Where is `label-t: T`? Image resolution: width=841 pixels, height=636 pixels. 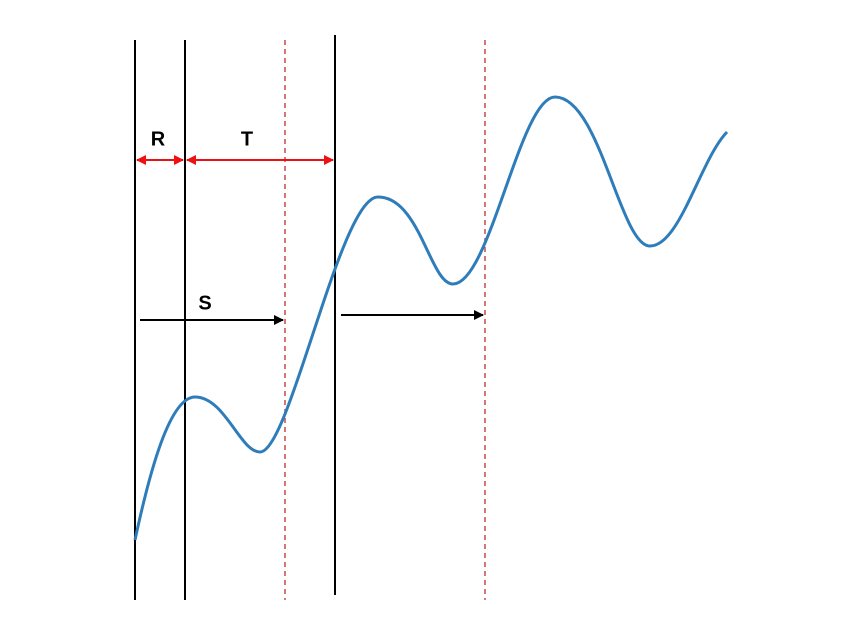
label-t: T is located at coordinates (247, 139).